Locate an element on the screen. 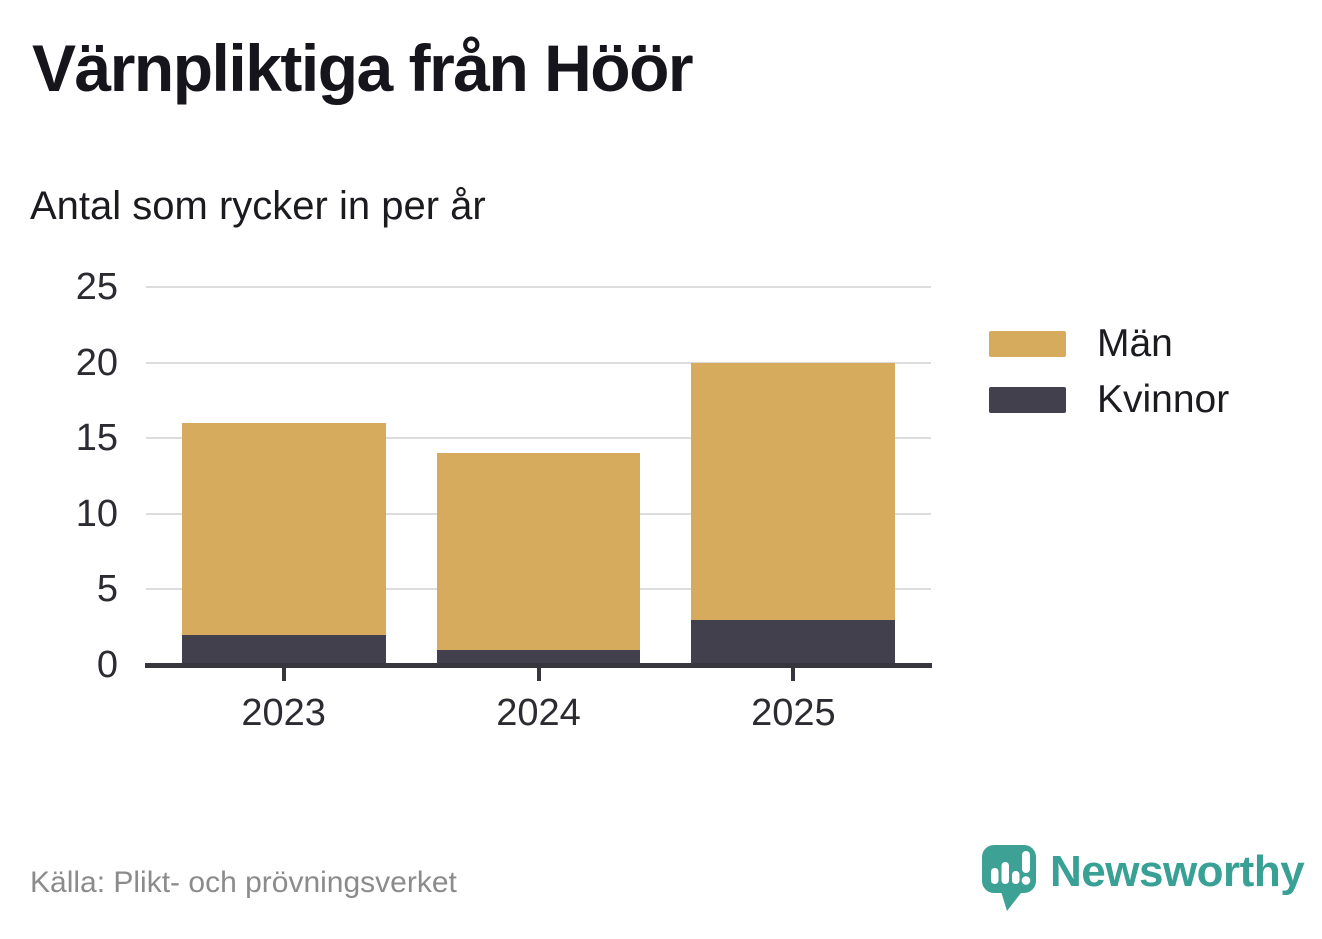 The image size is (1322, 939). bar-segment-kvinnor-2024 is located at coordinates (538, 657).